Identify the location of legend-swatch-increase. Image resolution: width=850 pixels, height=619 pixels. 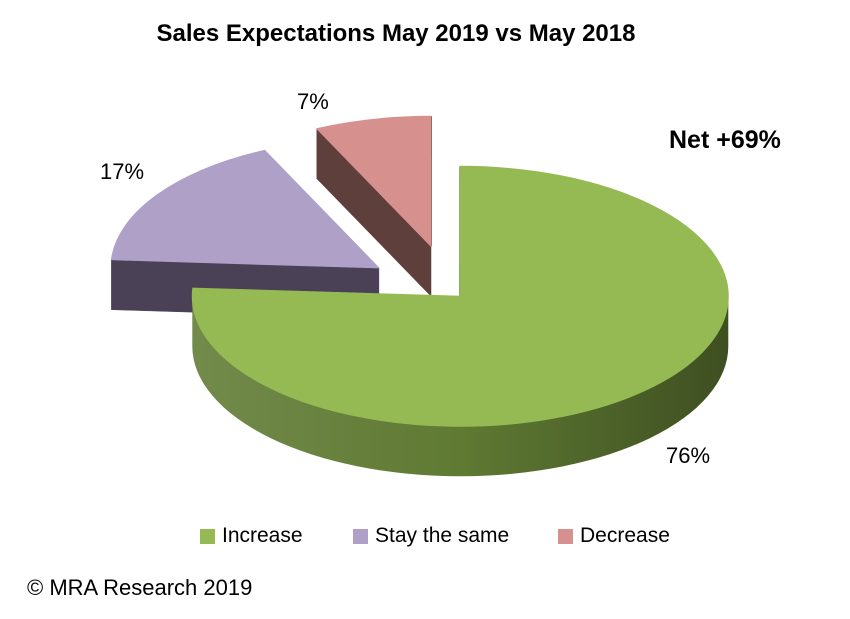
(207, 536).